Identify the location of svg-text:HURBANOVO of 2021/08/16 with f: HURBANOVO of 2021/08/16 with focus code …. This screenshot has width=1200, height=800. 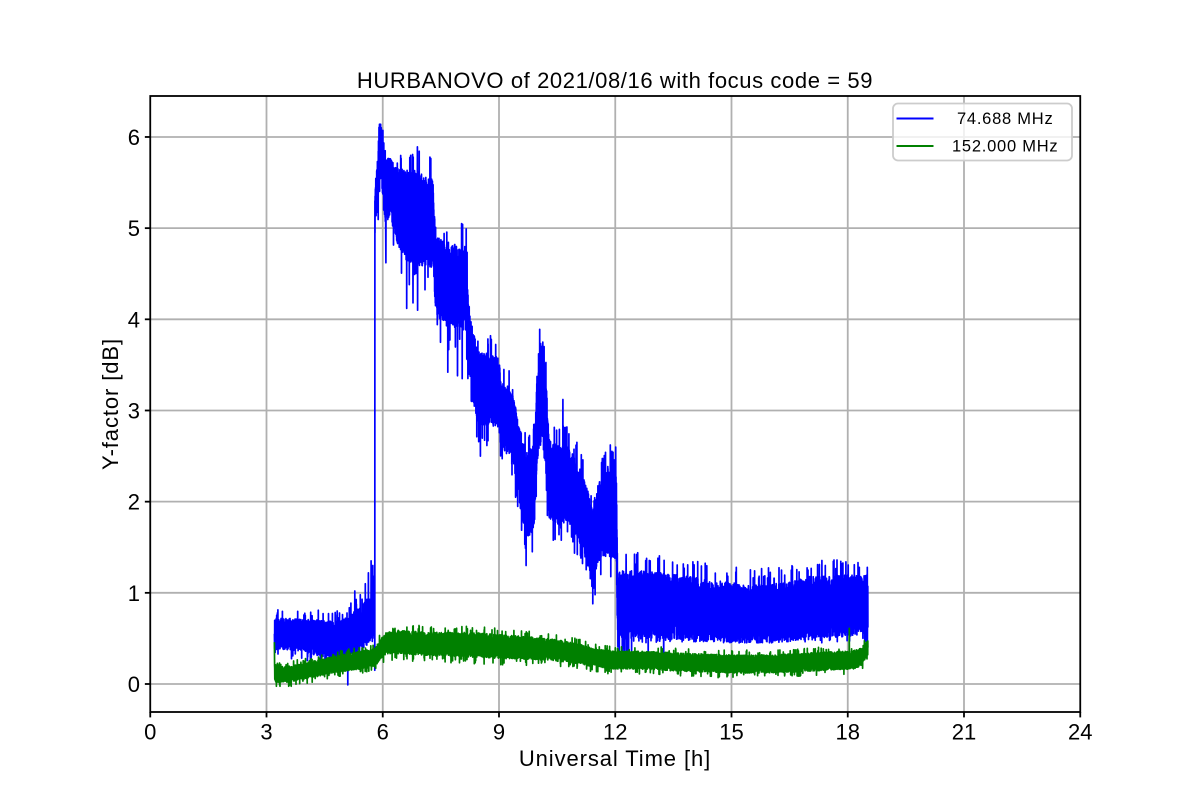
(615, 80).